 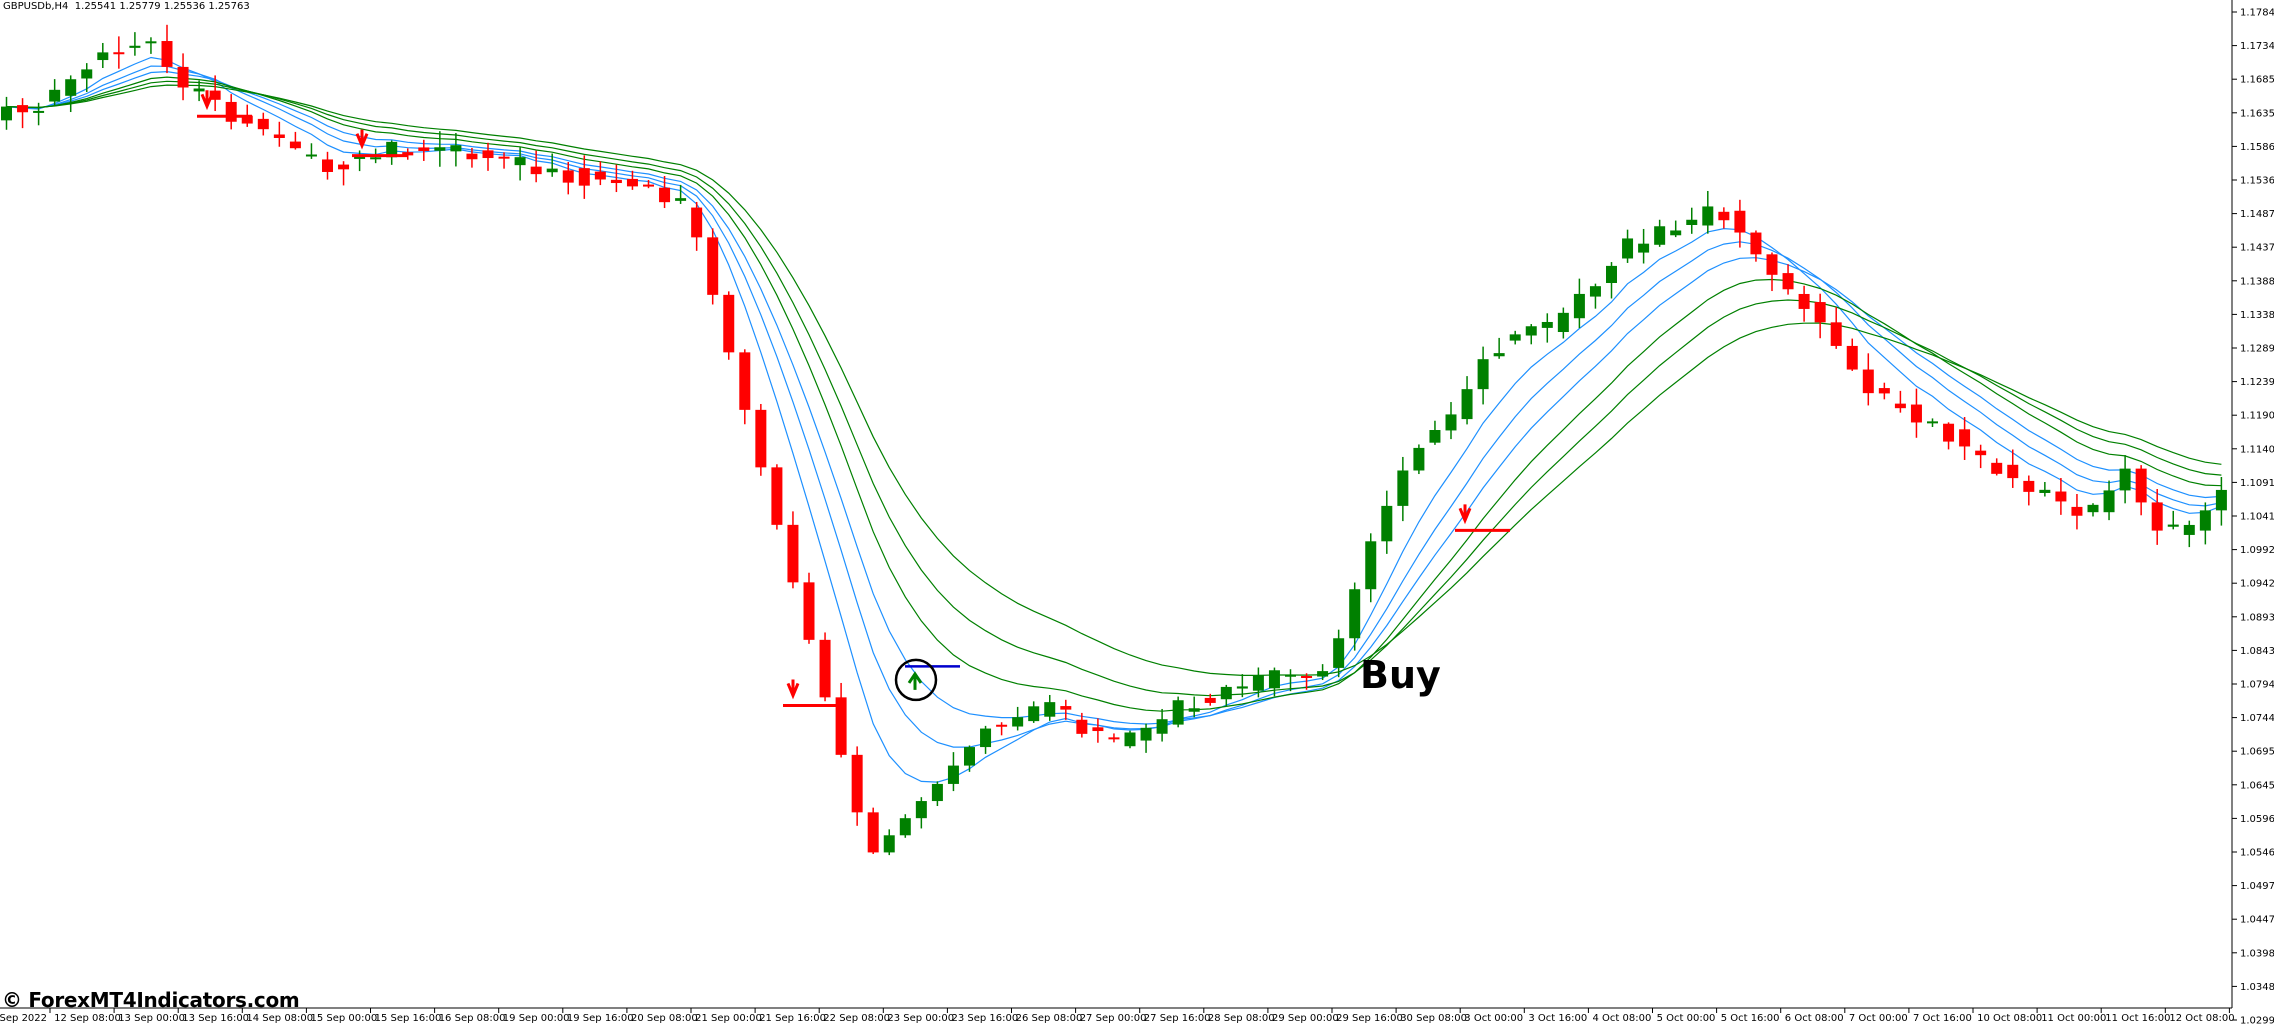 I want to click on time-tick-label: 7 Oct 16:00, so click(x=1942, y=1018).